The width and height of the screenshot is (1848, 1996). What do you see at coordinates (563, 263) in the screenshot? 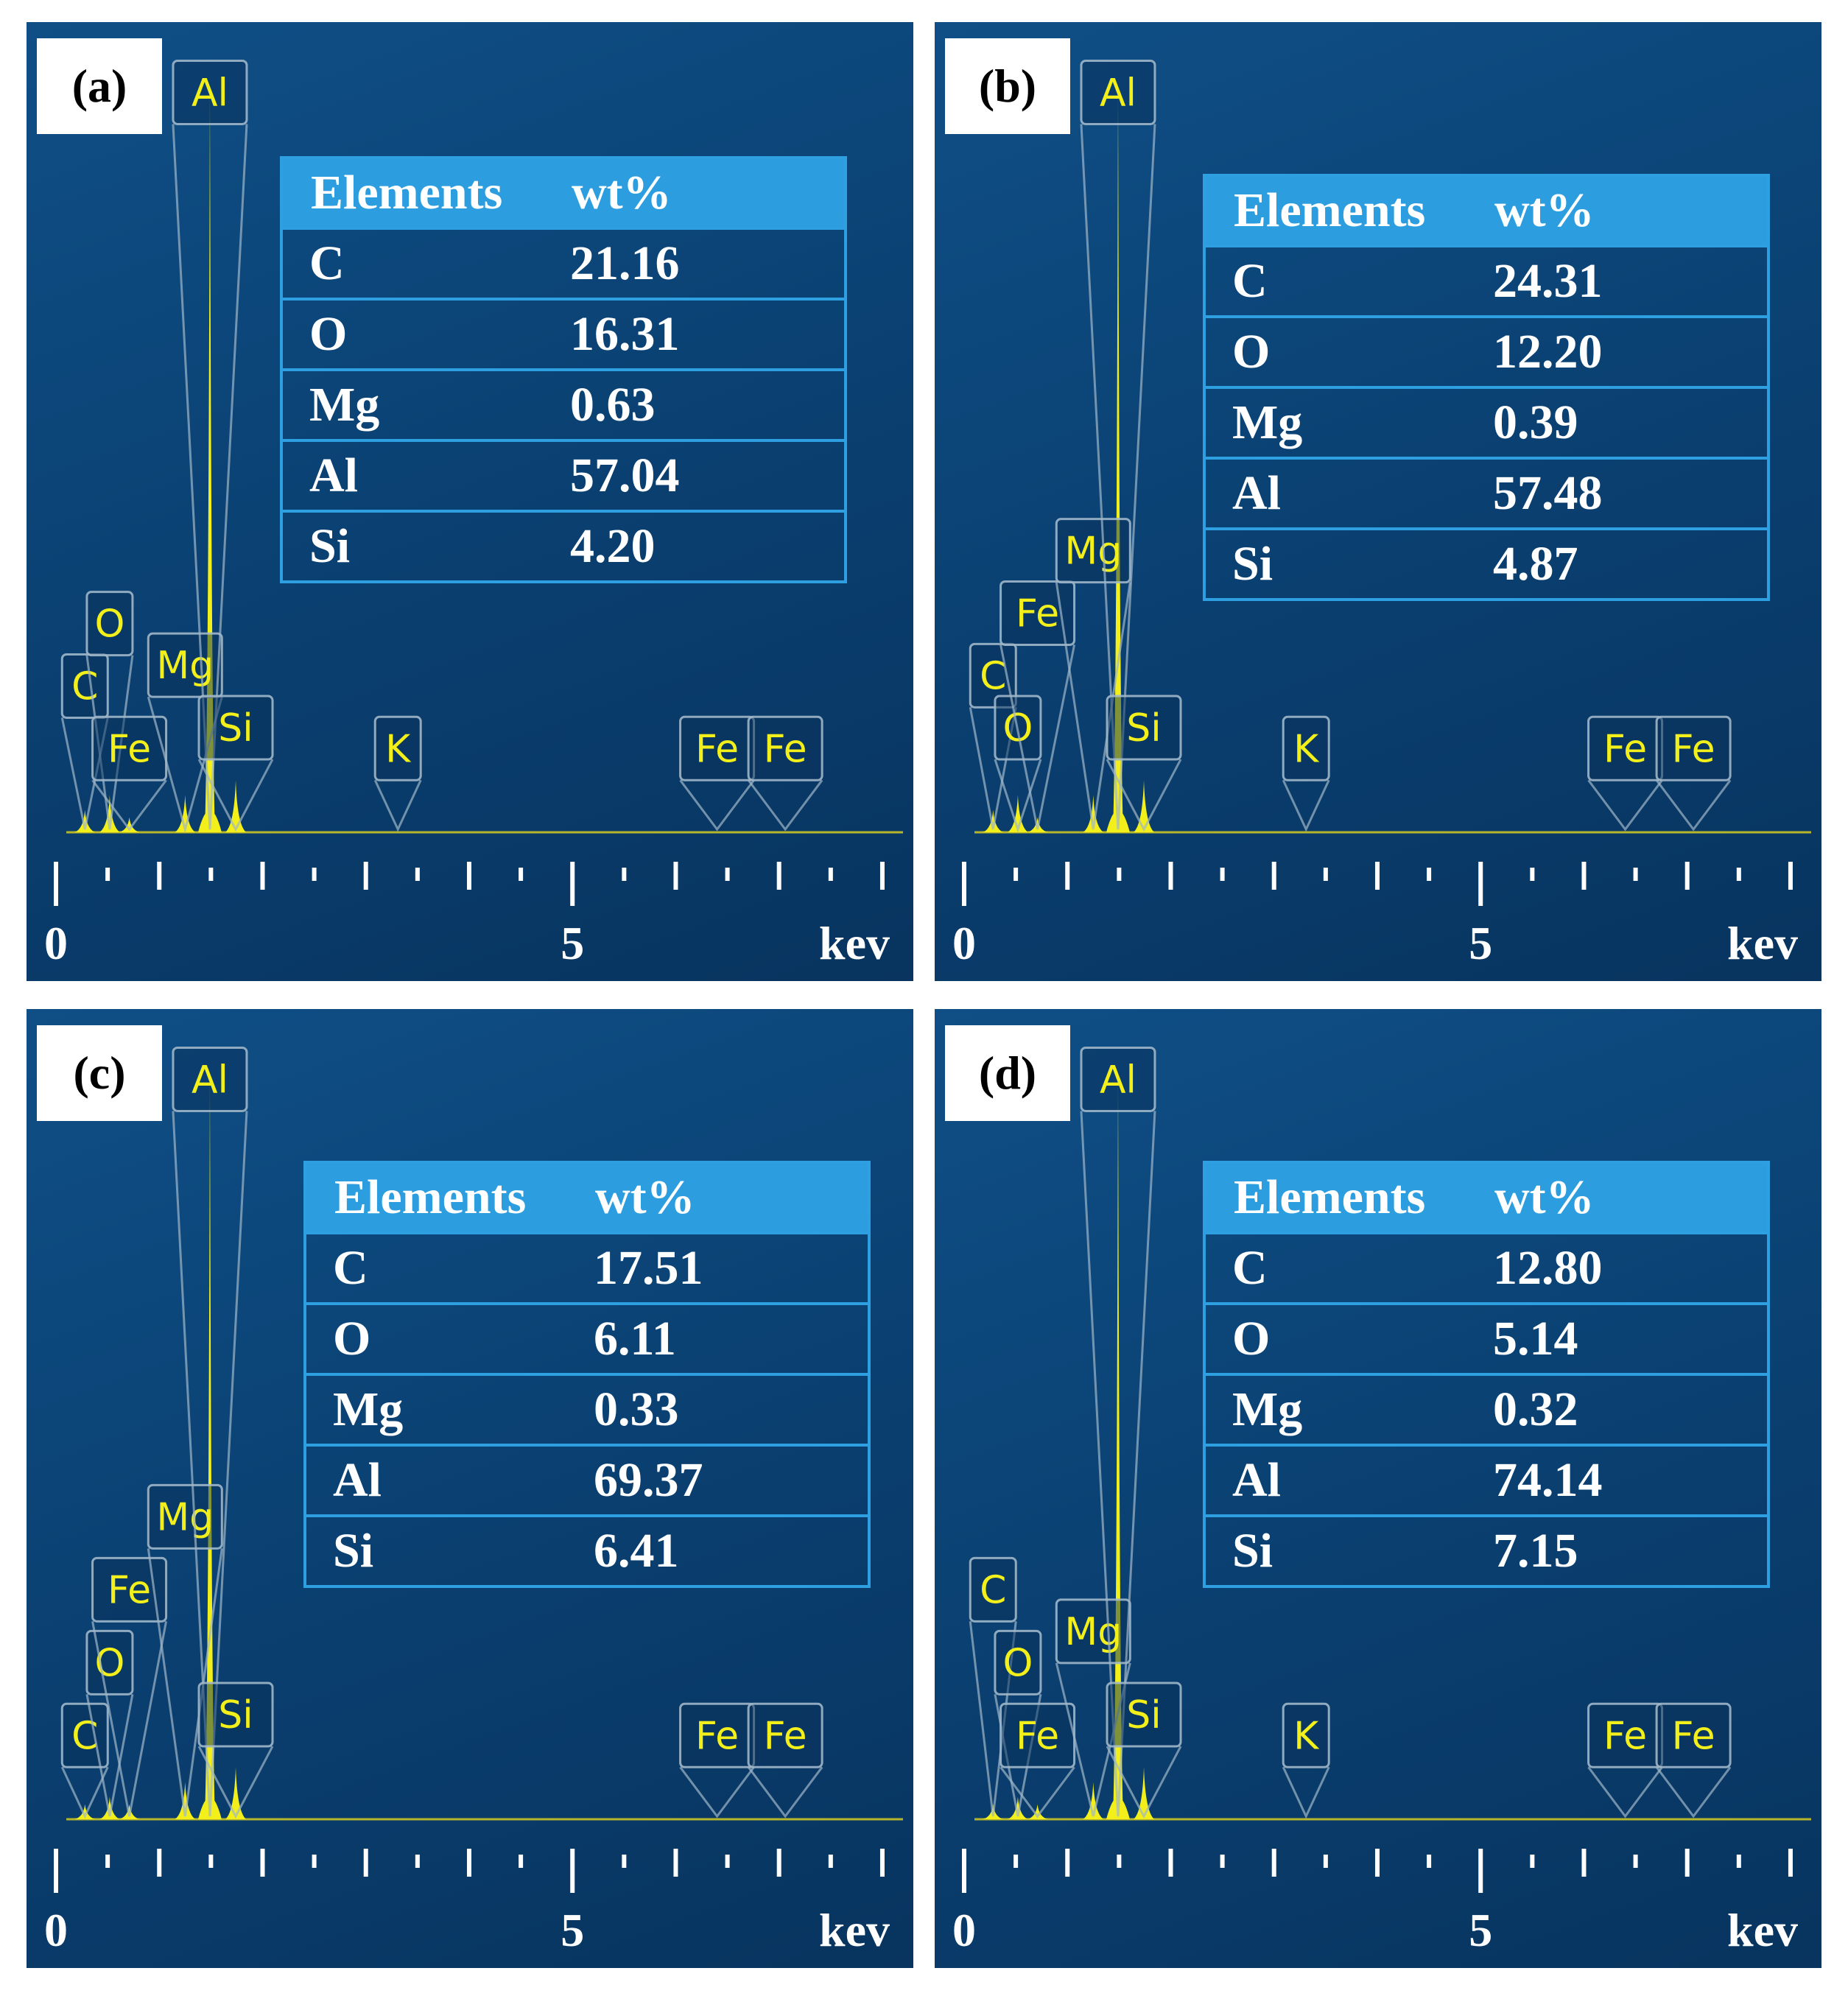
I see `table-row: C 21.16` at bounding box center [563, 263].